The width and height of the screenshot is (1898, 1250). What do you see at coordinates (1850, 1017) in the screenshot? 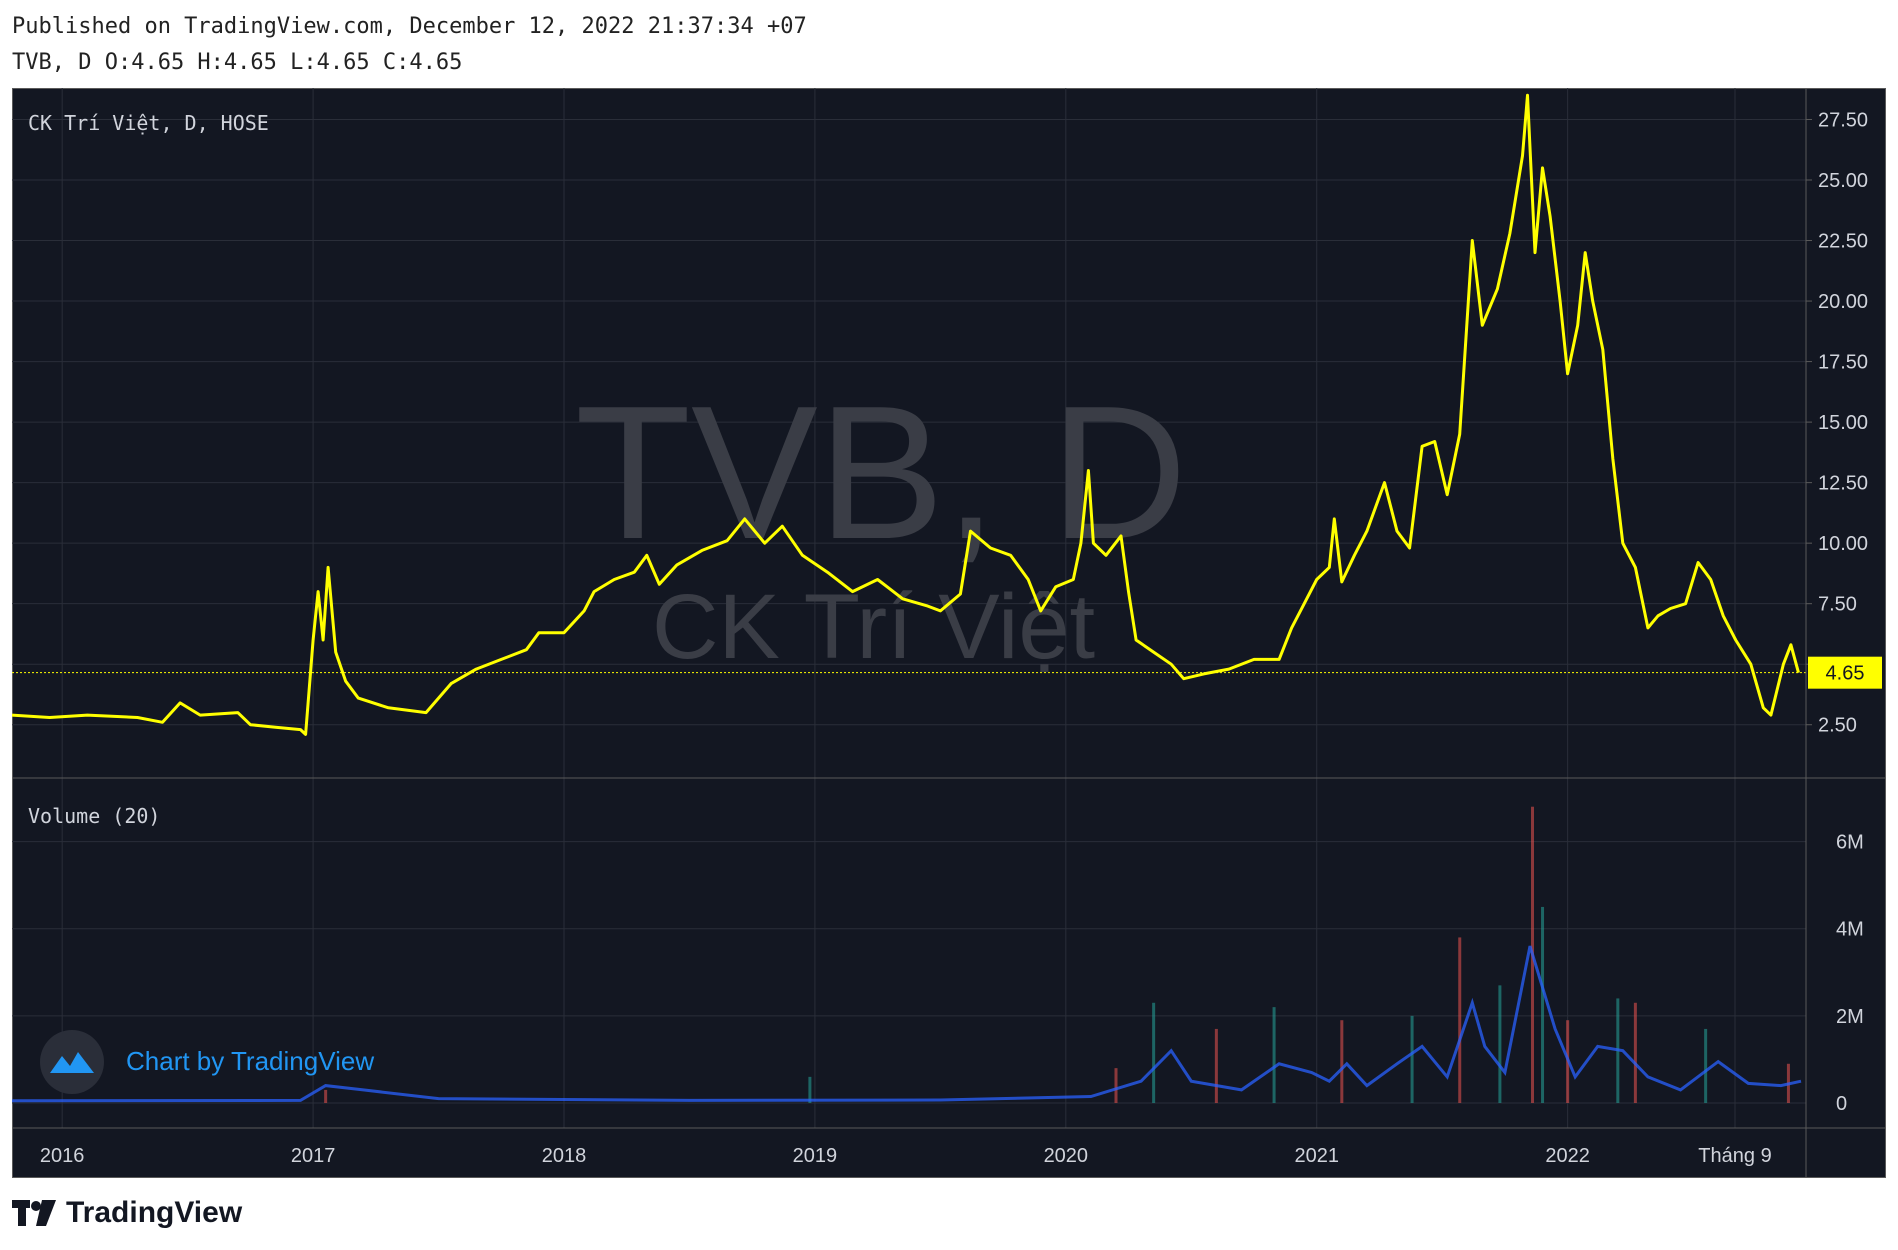
I see `volume-tick-label: 2M` at bounding box center [1850, 1017].